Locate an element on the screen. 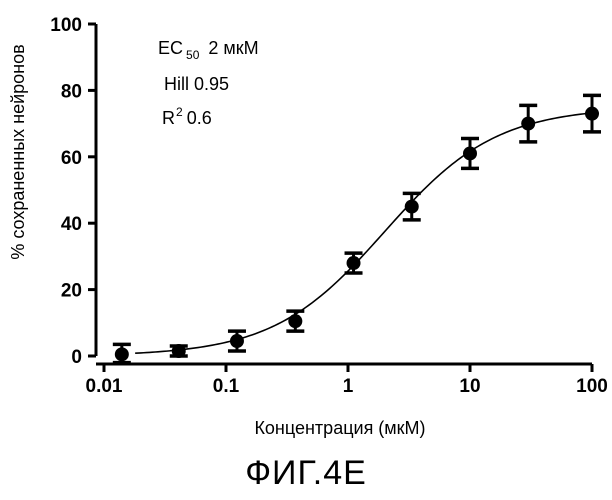 The image size is (612, 500). ec50-value: 2 мкМ is located at coordinates (233, 48).